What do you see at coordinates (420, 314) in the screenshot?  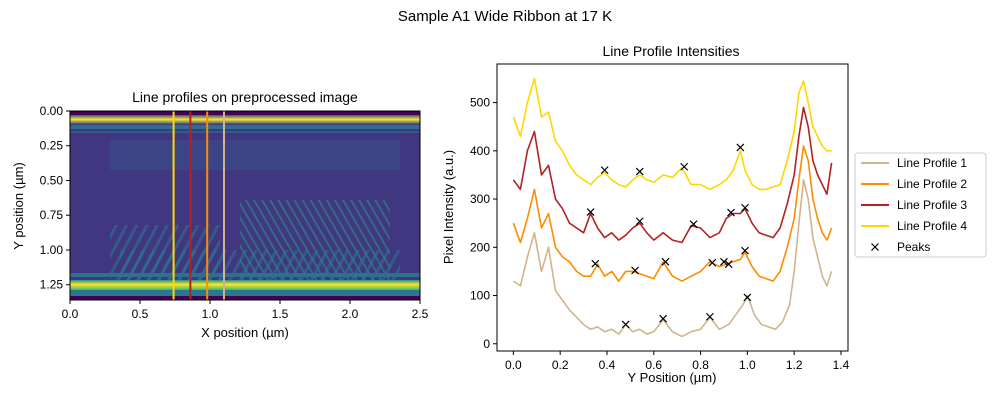 I see `heatmap-x-tick-label: 2.5` at bounding box center [420, 314].